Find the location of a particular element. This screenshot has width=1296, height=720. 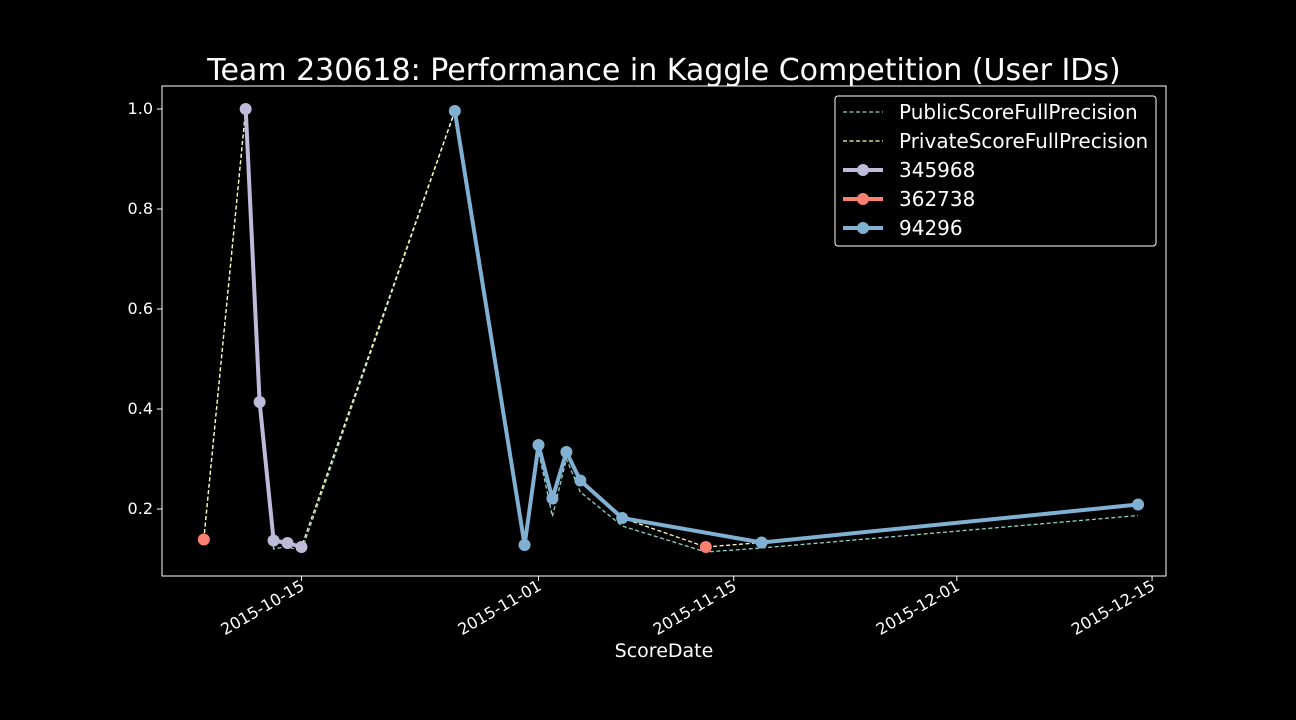

legend-label: 345968 is located at coordinates (937, 170).